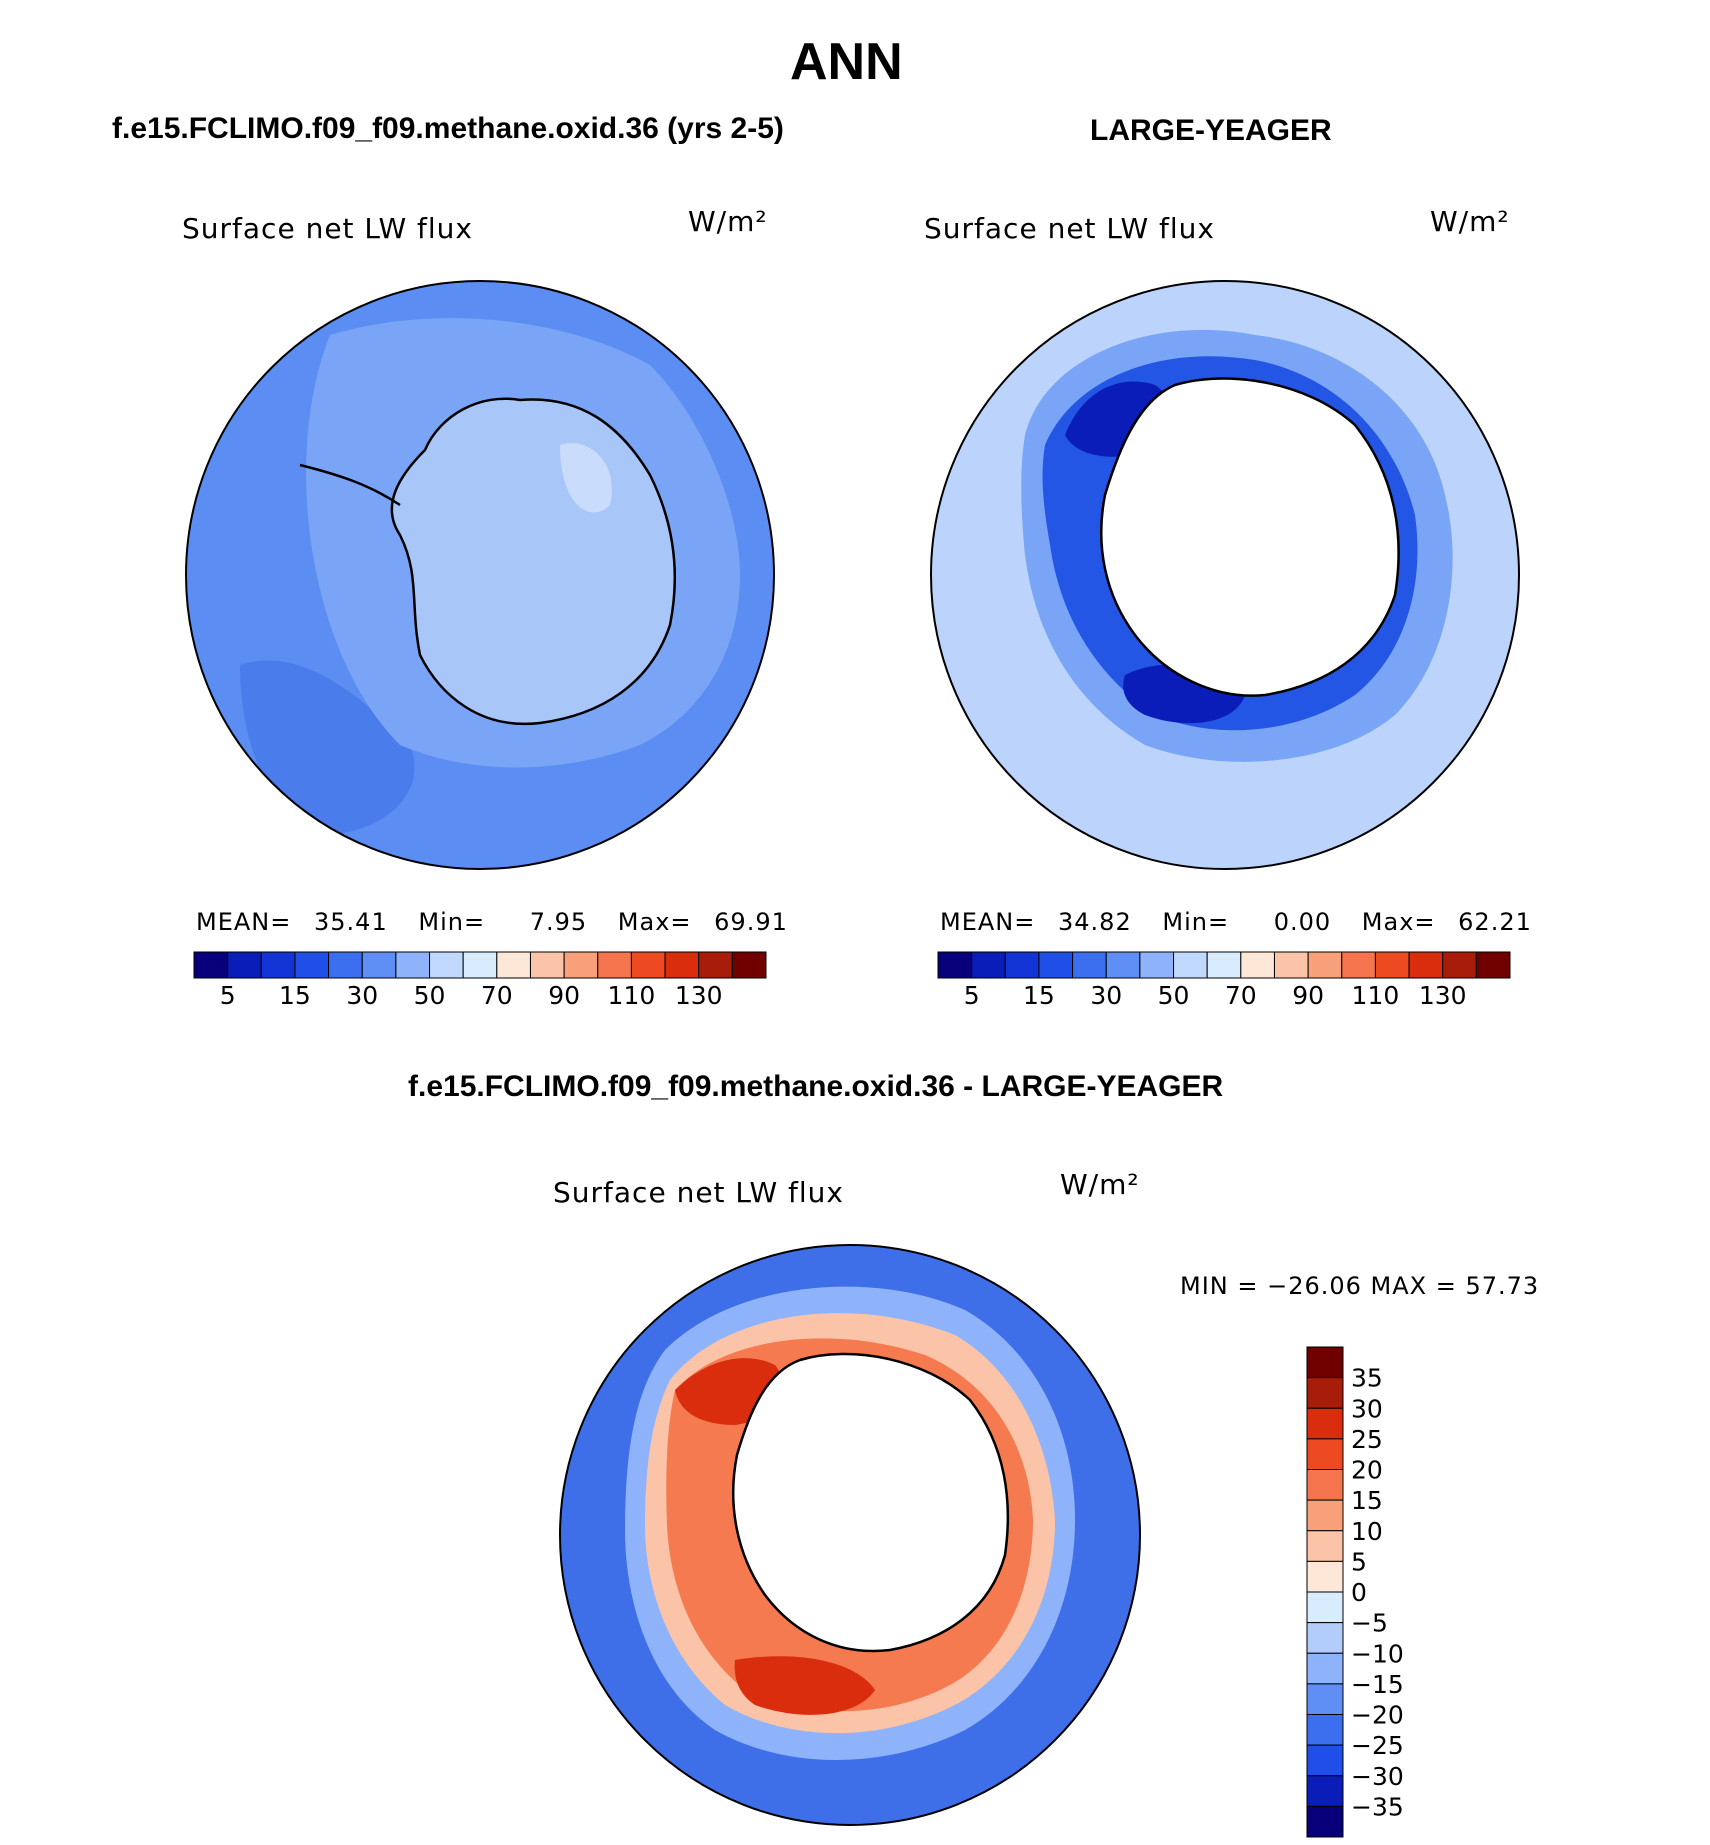 The width and height of the screenshot is (1710, 1845). Describe the element at coordinates (1224, 980) in the screenshot. I see `panel2-colorbar: 5 15 30 50 70 90 110 130` at that location.